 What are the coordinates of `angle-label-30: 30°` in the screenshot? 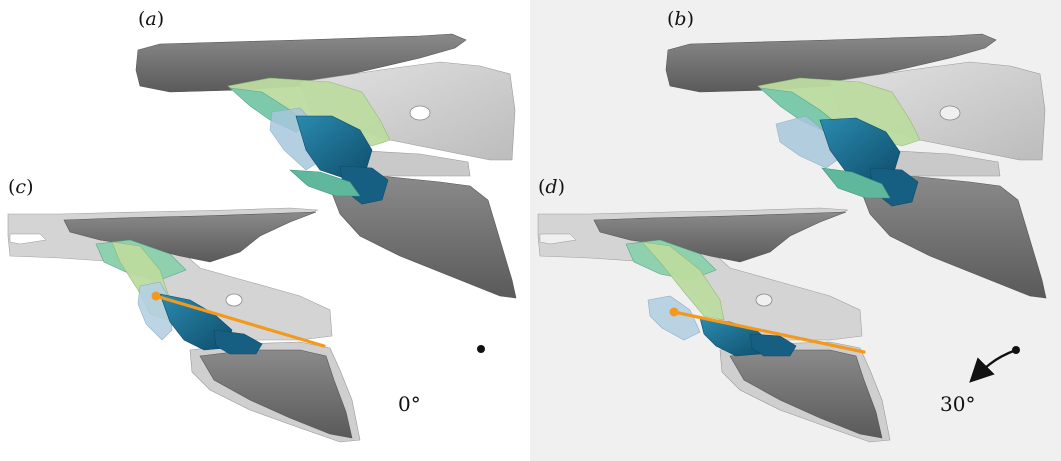 It's located at (958, 404).